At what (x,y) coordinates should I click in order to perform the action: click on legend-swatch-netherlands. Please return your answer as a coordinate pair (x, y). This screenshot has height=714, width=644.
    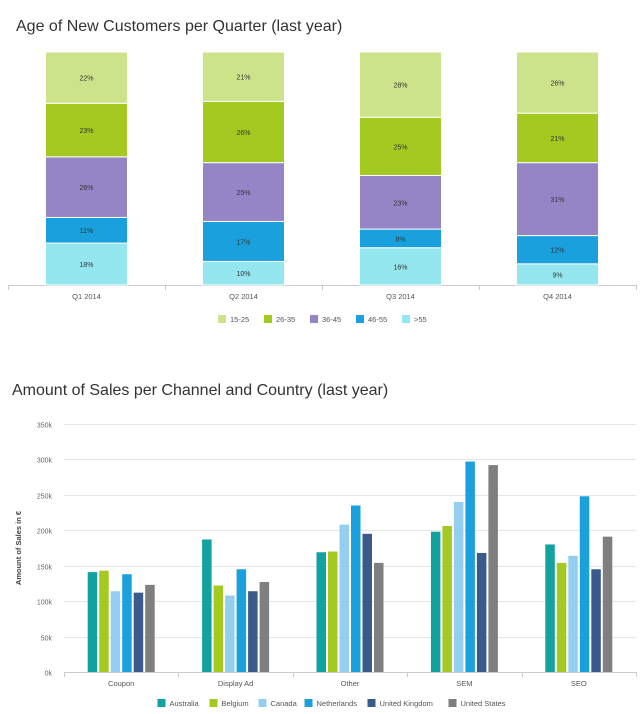
    Looking at the image, I should click on (308, 703).